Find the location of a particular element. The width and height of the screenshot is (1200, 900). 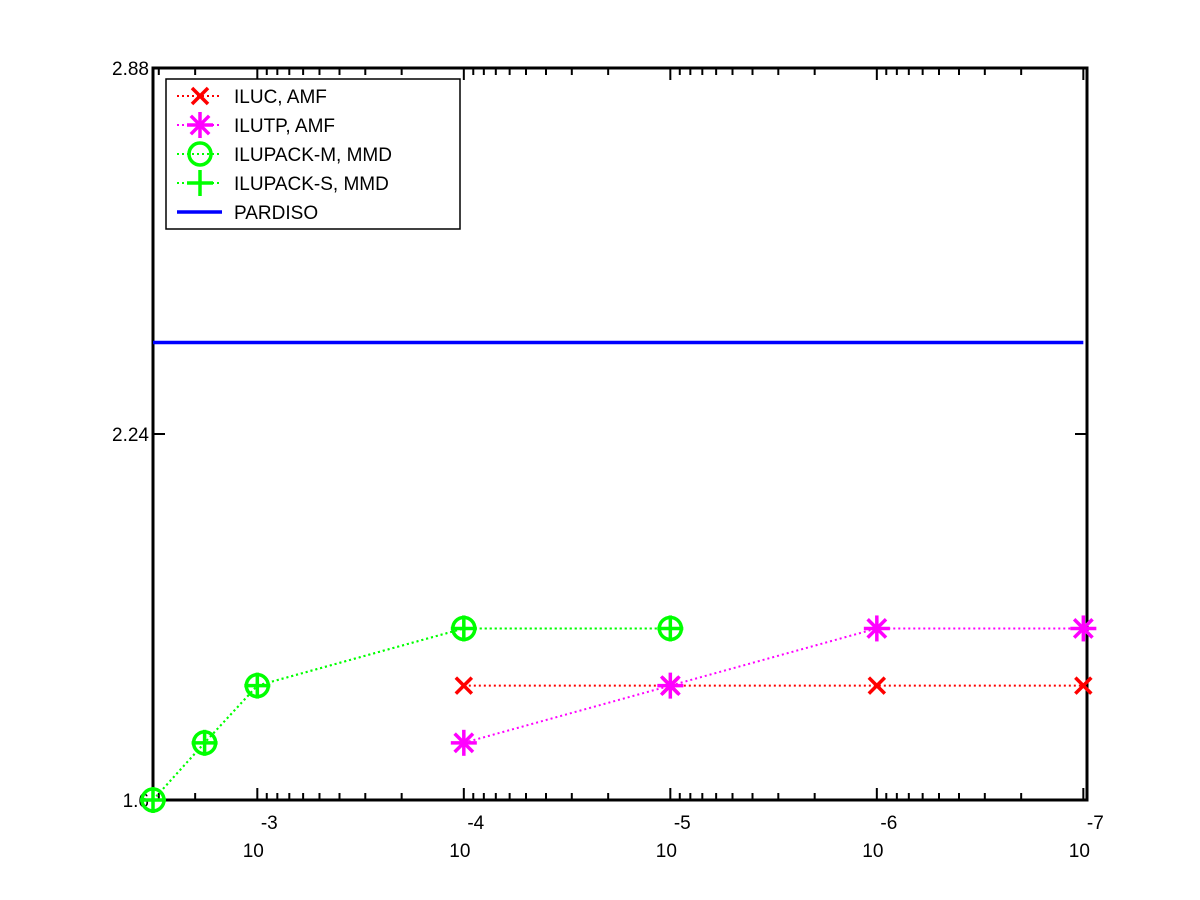

legend-entry: ILUTP, AMF is located at coordinates (256, 125).